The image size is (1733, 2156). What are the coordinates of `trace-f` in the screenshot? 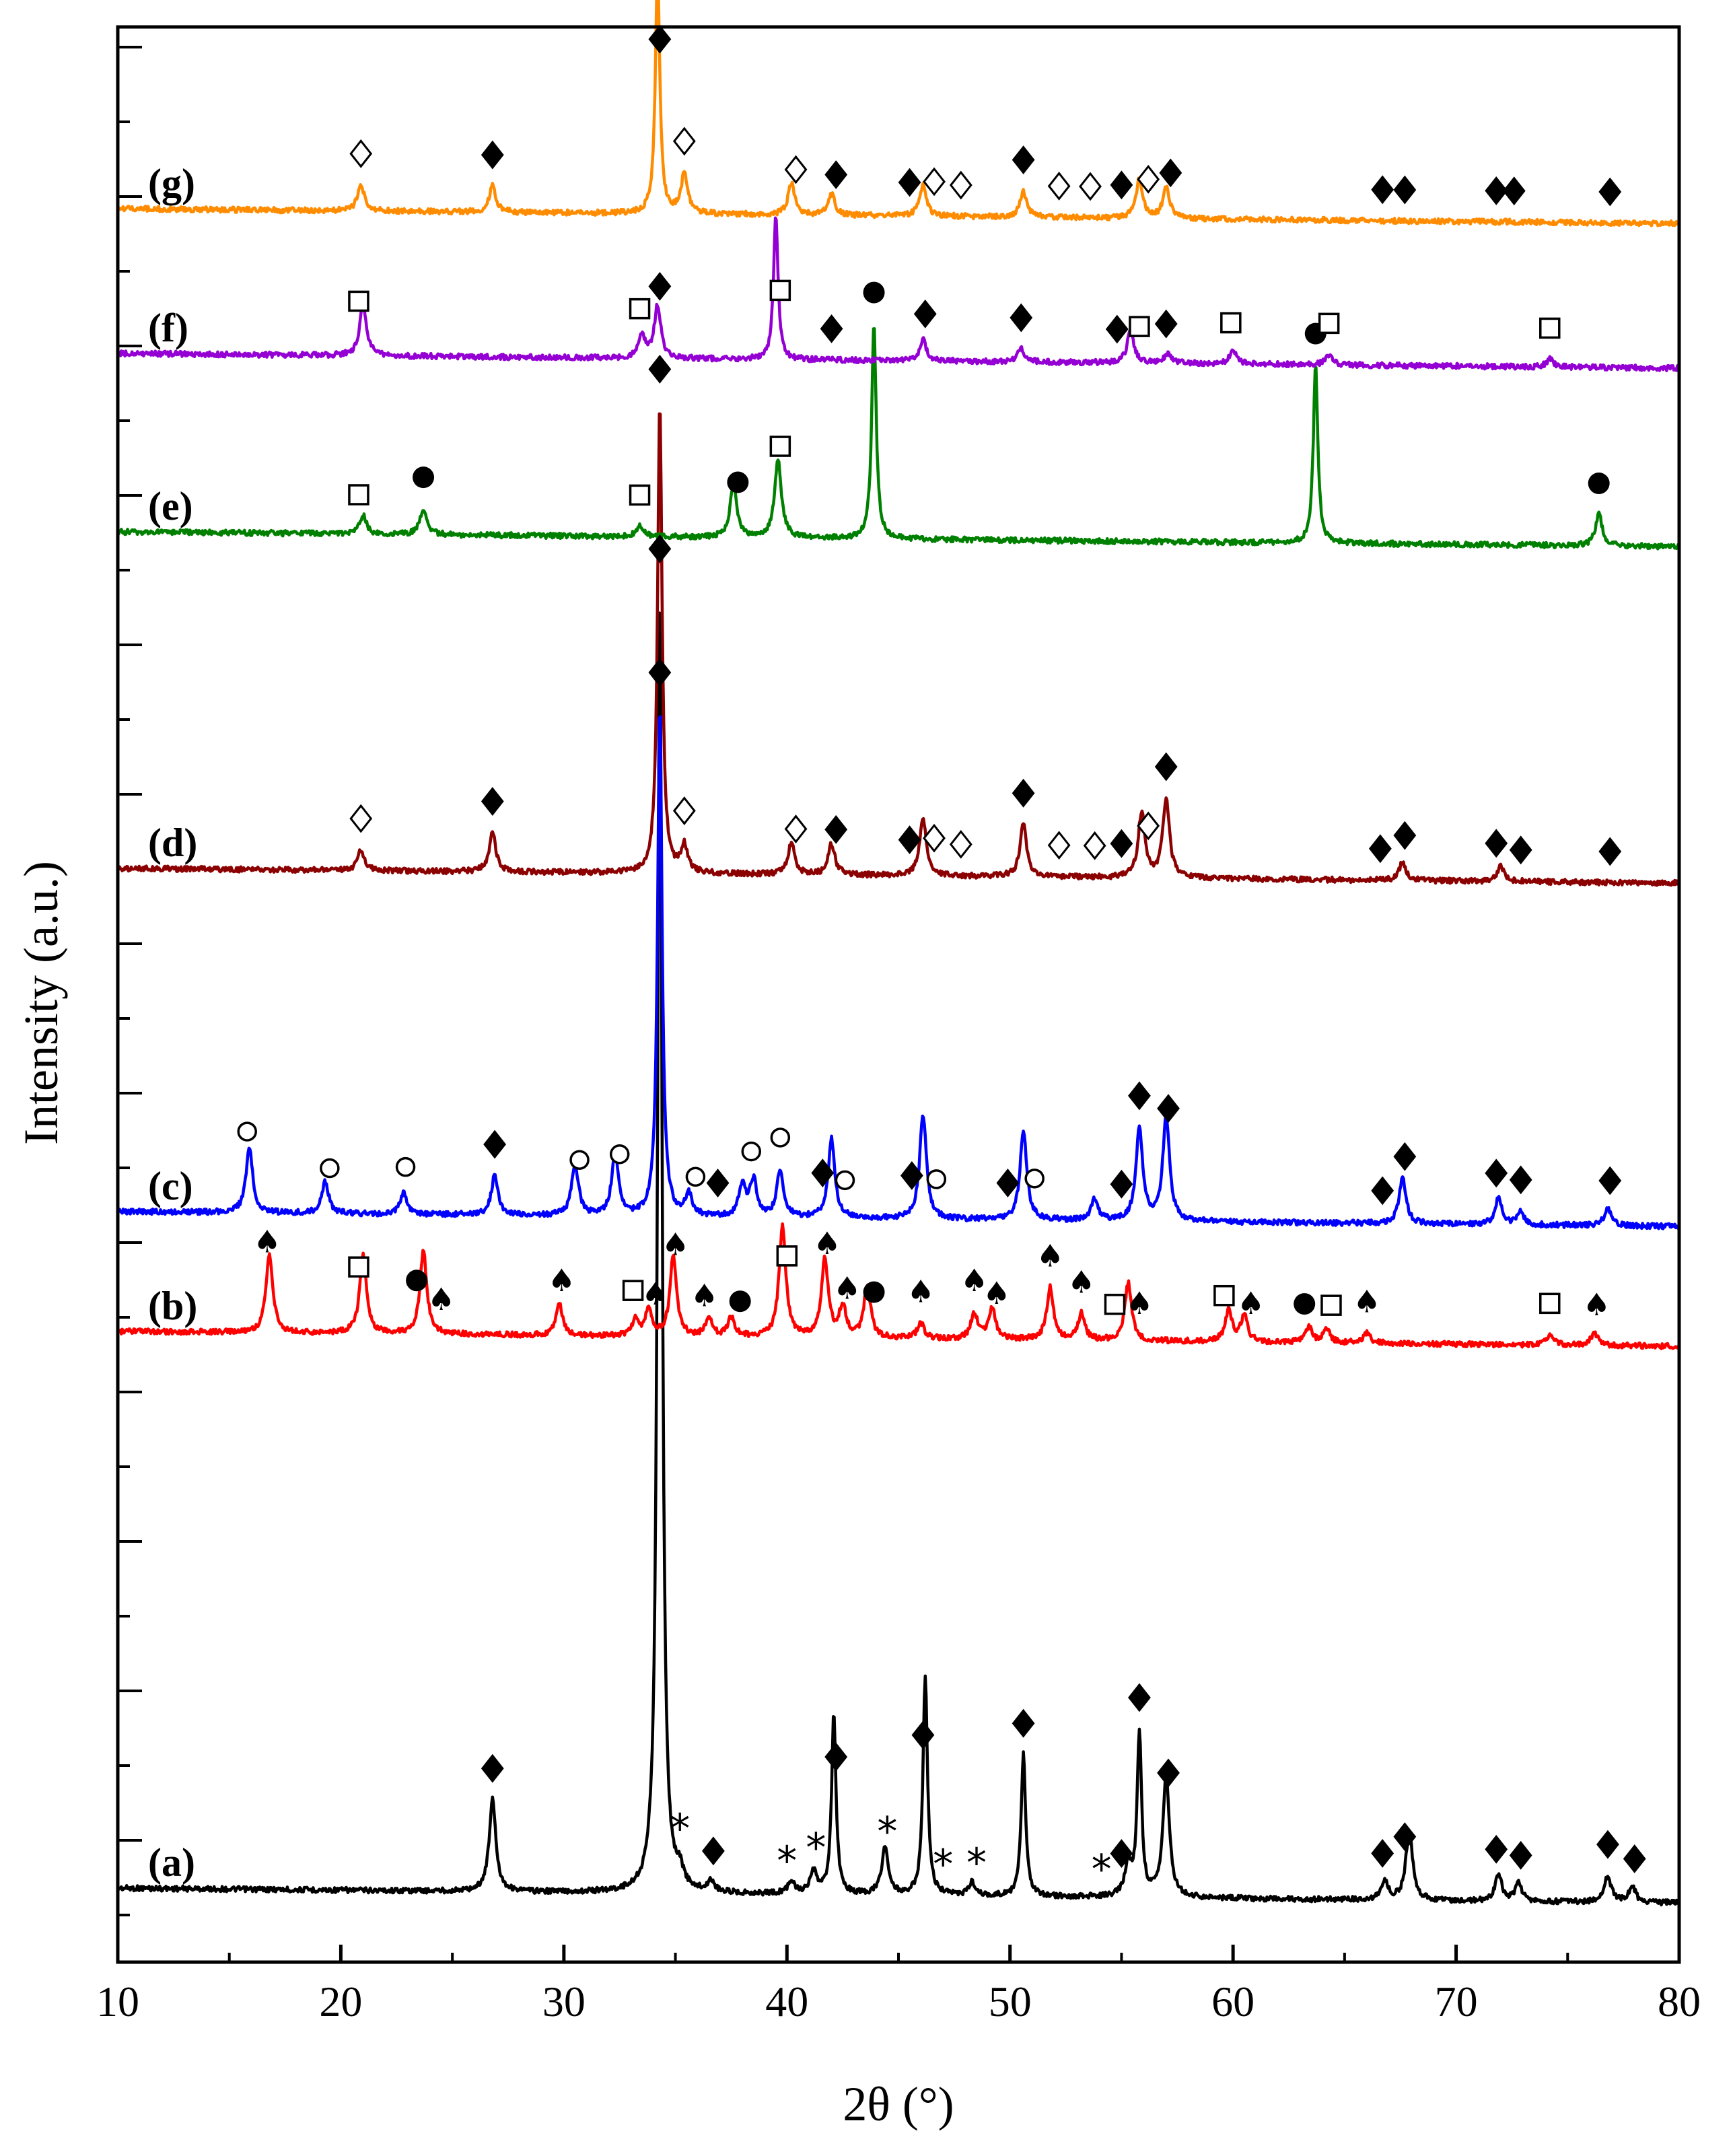 It's located at (898, 294).